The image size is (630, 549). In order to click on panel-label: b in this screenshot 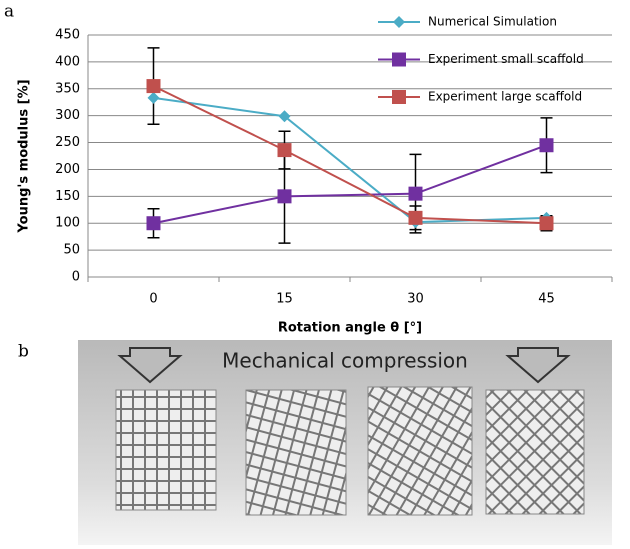, I will do `click(23, 352)`.